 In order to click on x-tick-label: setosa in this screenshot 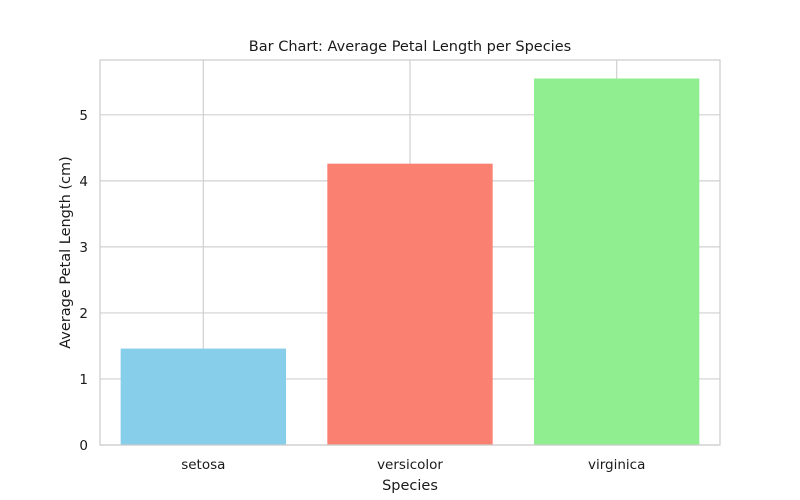, I will do `click(203, 465)`.